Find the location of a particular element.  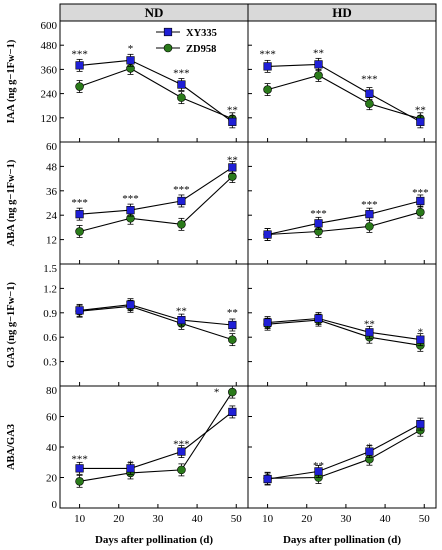

y-tick-label: 80 is located at coordinates (52, 391).